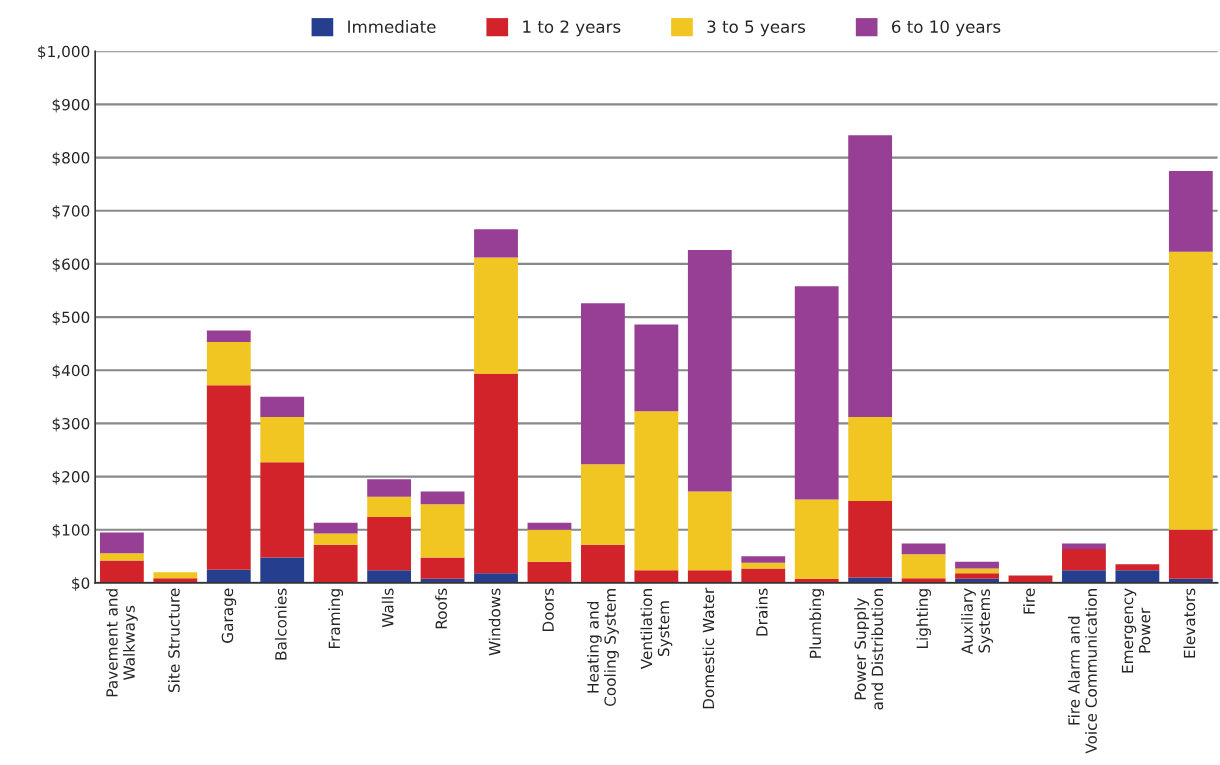  What do you see at coordinates (708, 648) in the screenshot?
I see `x-tick-label: Domestic Water` at bounding box center [708, 648].